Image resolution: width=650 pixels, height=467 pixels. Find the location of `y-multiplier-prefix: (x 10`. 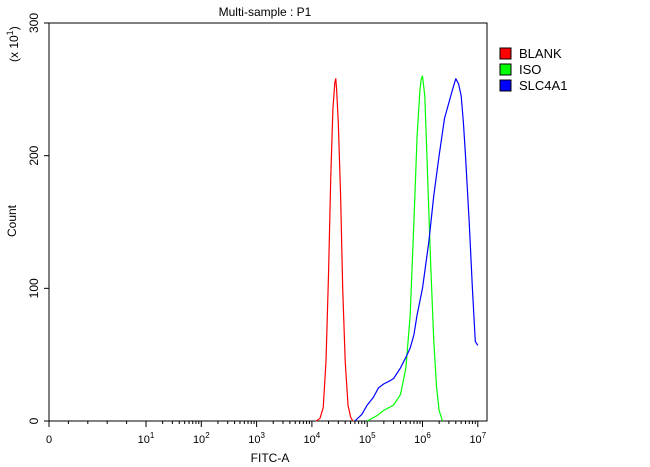

y-multiplier-prefix: (x 10 is located at coordinates (14, 48).